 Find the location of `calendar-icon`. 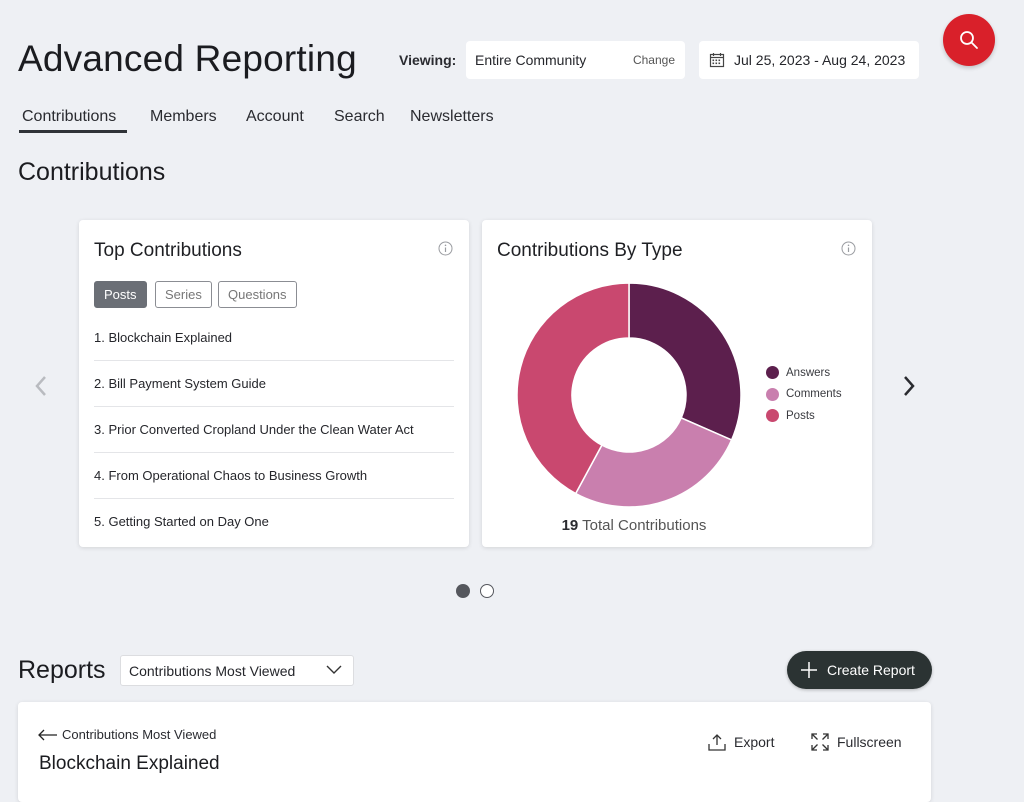

calendar-icon is located at coordinates (717, 60).